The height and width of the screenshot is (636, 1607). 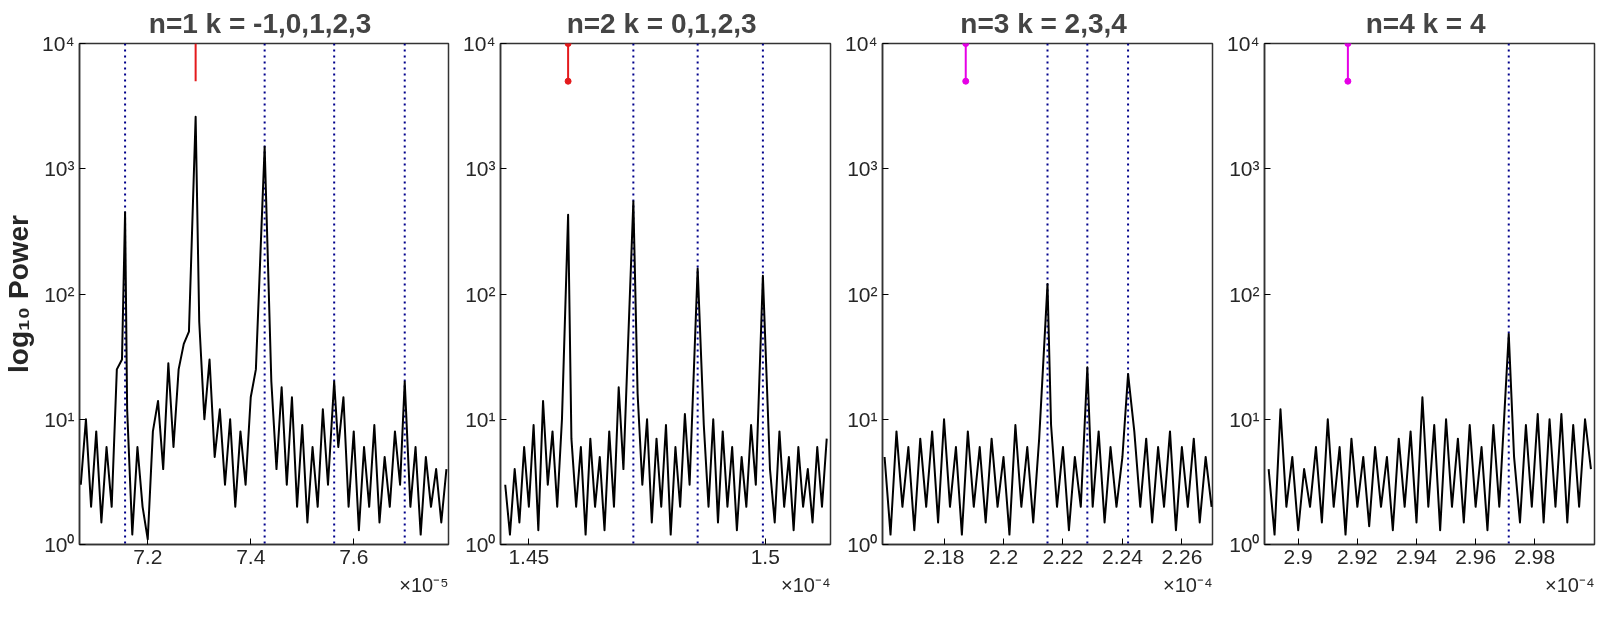 I want to click on x-tick-label: 1.5, so click(x=765, y=556).